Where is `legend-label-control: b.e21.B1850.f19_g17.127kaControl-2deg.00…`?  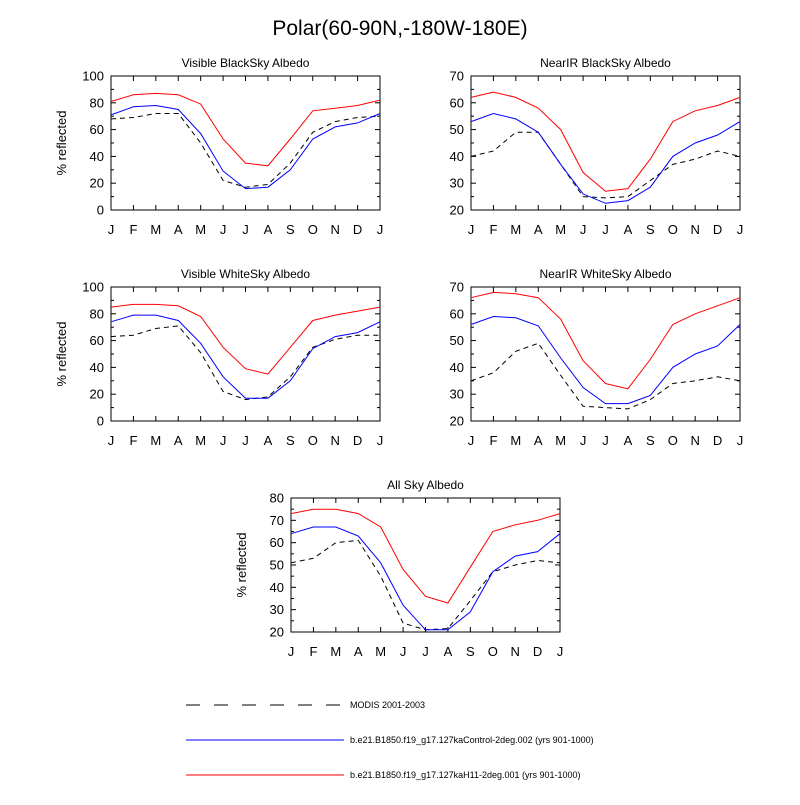
legend-label-control: b.e21.B1850.f19_g17.127kaControl-2deg.00… is located at coordinates (472, 740).